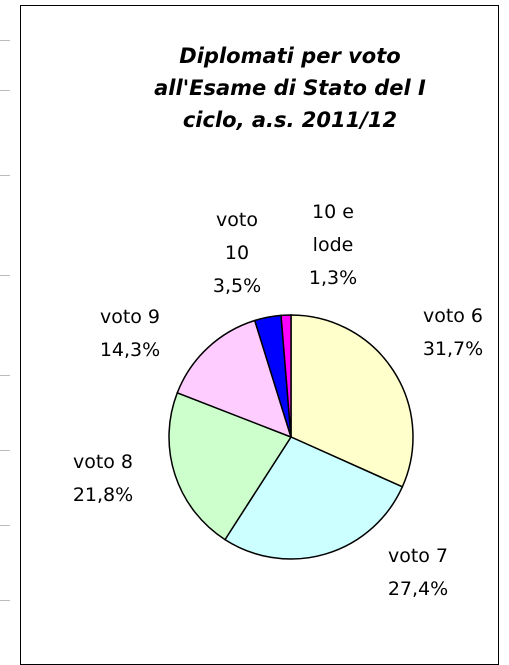 This screenshot has height=665, width=509. What do you see at coordinates (418, 556) in the screenshot?
I see `category-label: voto 7` at bounding box center [418, 556].